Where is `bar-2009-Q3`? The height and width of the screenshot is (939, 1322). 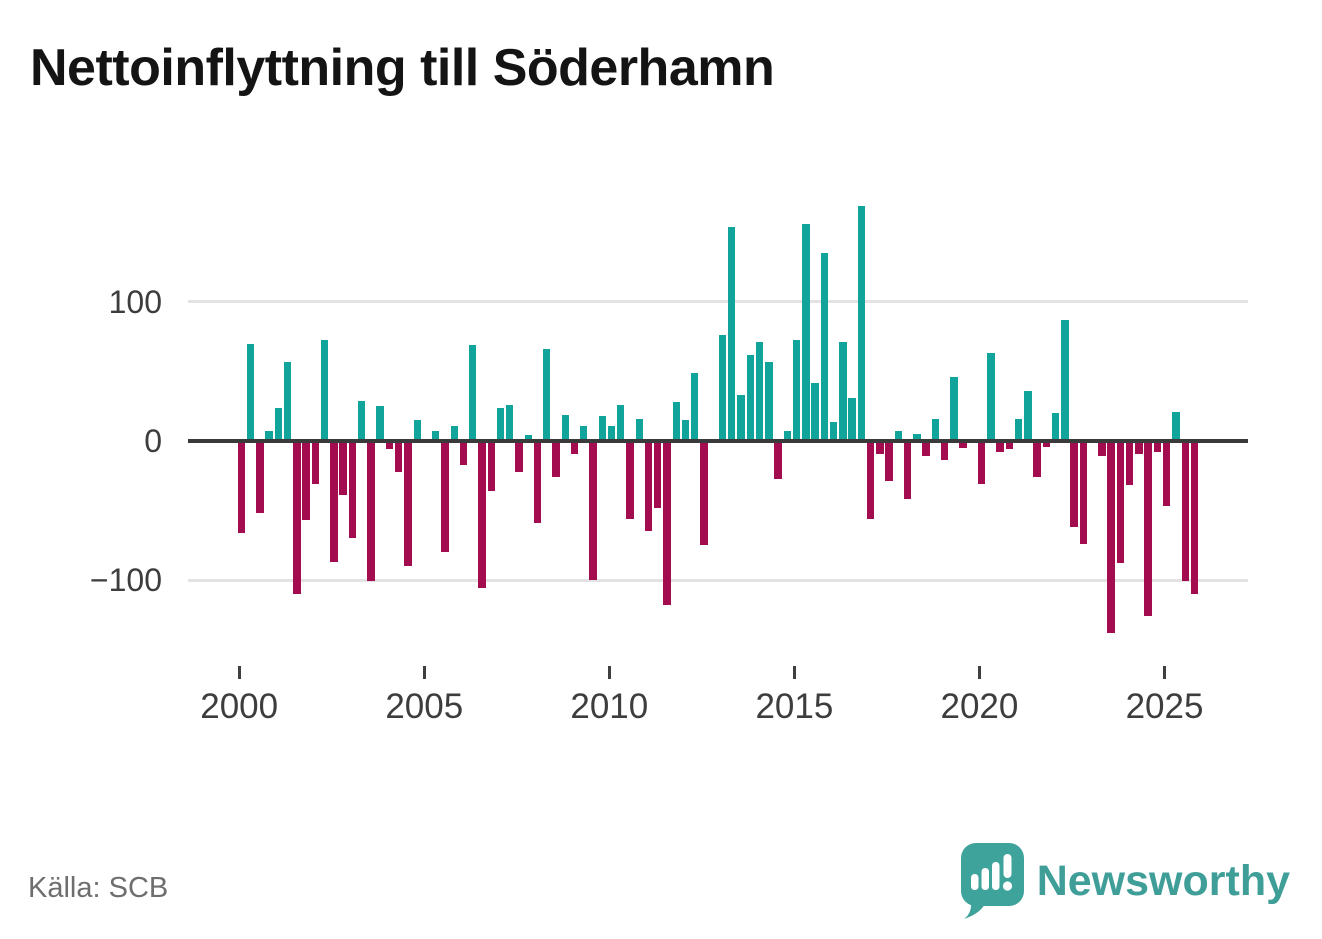 bar-2009-Q3 is located at coordinates (593, 510).